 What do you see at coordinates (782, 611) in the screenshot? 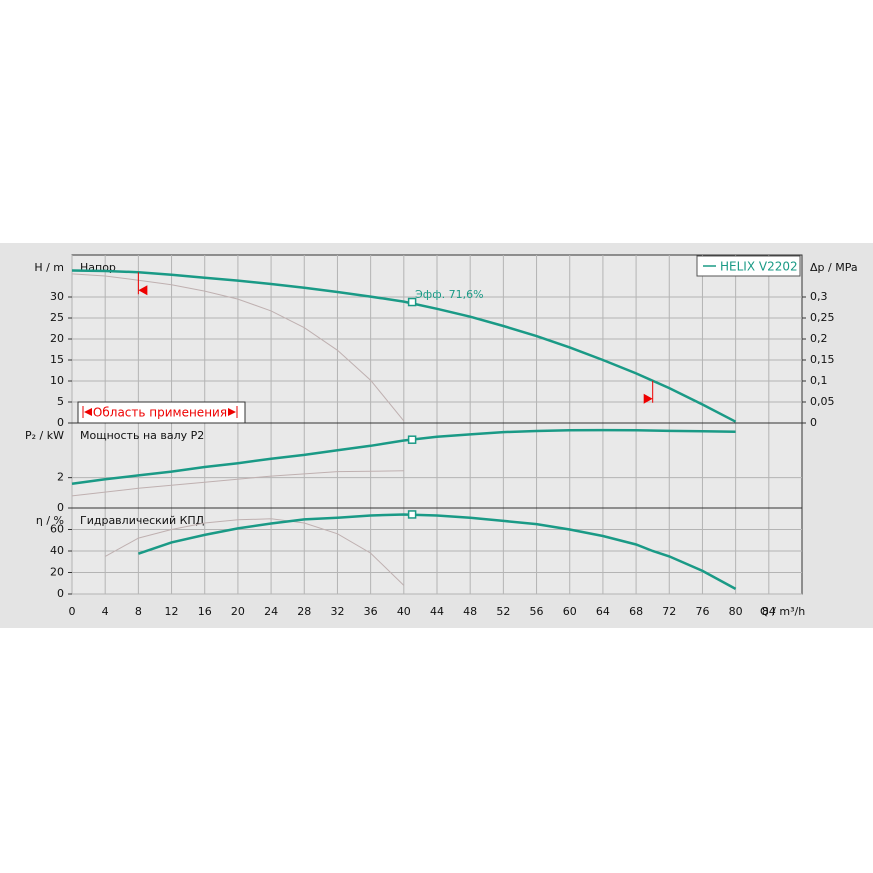
I see `x-axis-label: Q / m³/h` at bounding box center [782, 611].